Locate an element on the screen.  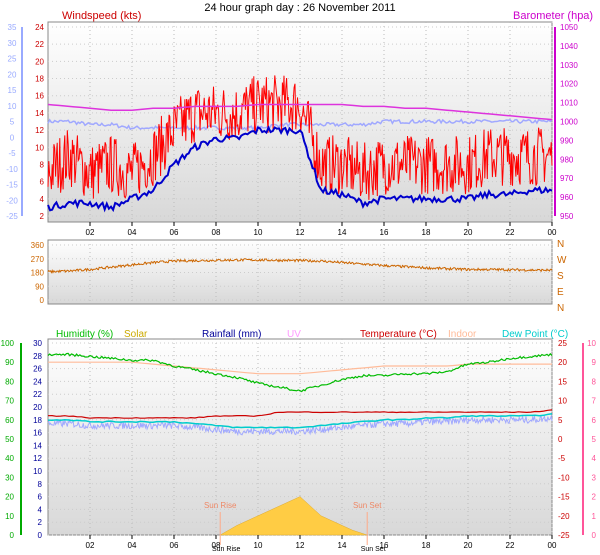
temperature-line is located at coordinates (300, 414).